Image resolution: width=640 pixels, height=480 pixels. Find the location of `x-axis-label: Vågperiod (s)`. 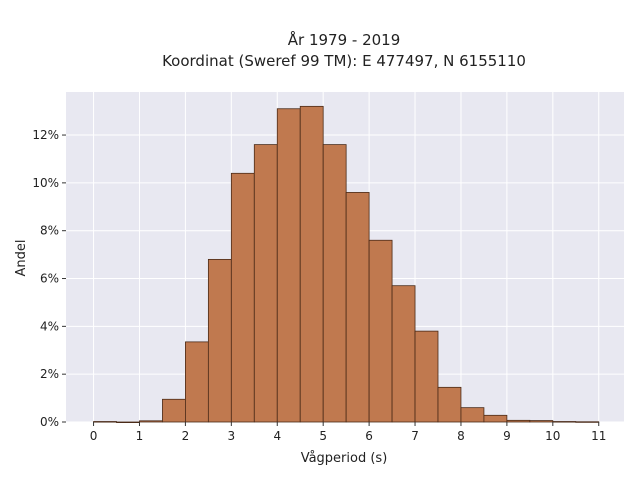

x-axis-label: Vågperiod (s) is located at coordinates (344, 458).